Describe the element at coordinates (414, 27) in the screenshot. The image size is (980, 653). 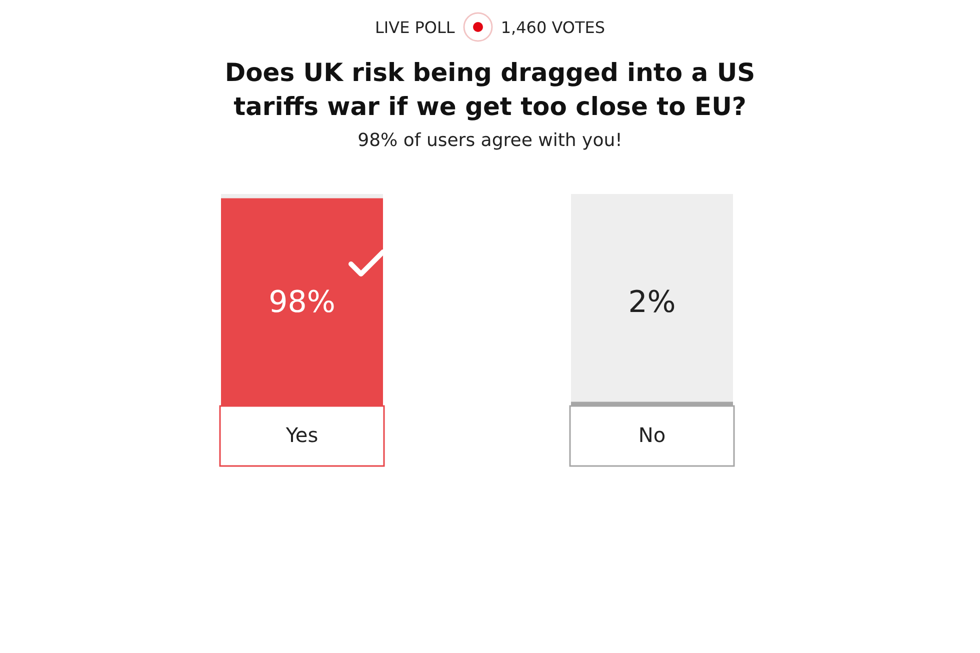
I see `text: LIVE POLL` at that location.